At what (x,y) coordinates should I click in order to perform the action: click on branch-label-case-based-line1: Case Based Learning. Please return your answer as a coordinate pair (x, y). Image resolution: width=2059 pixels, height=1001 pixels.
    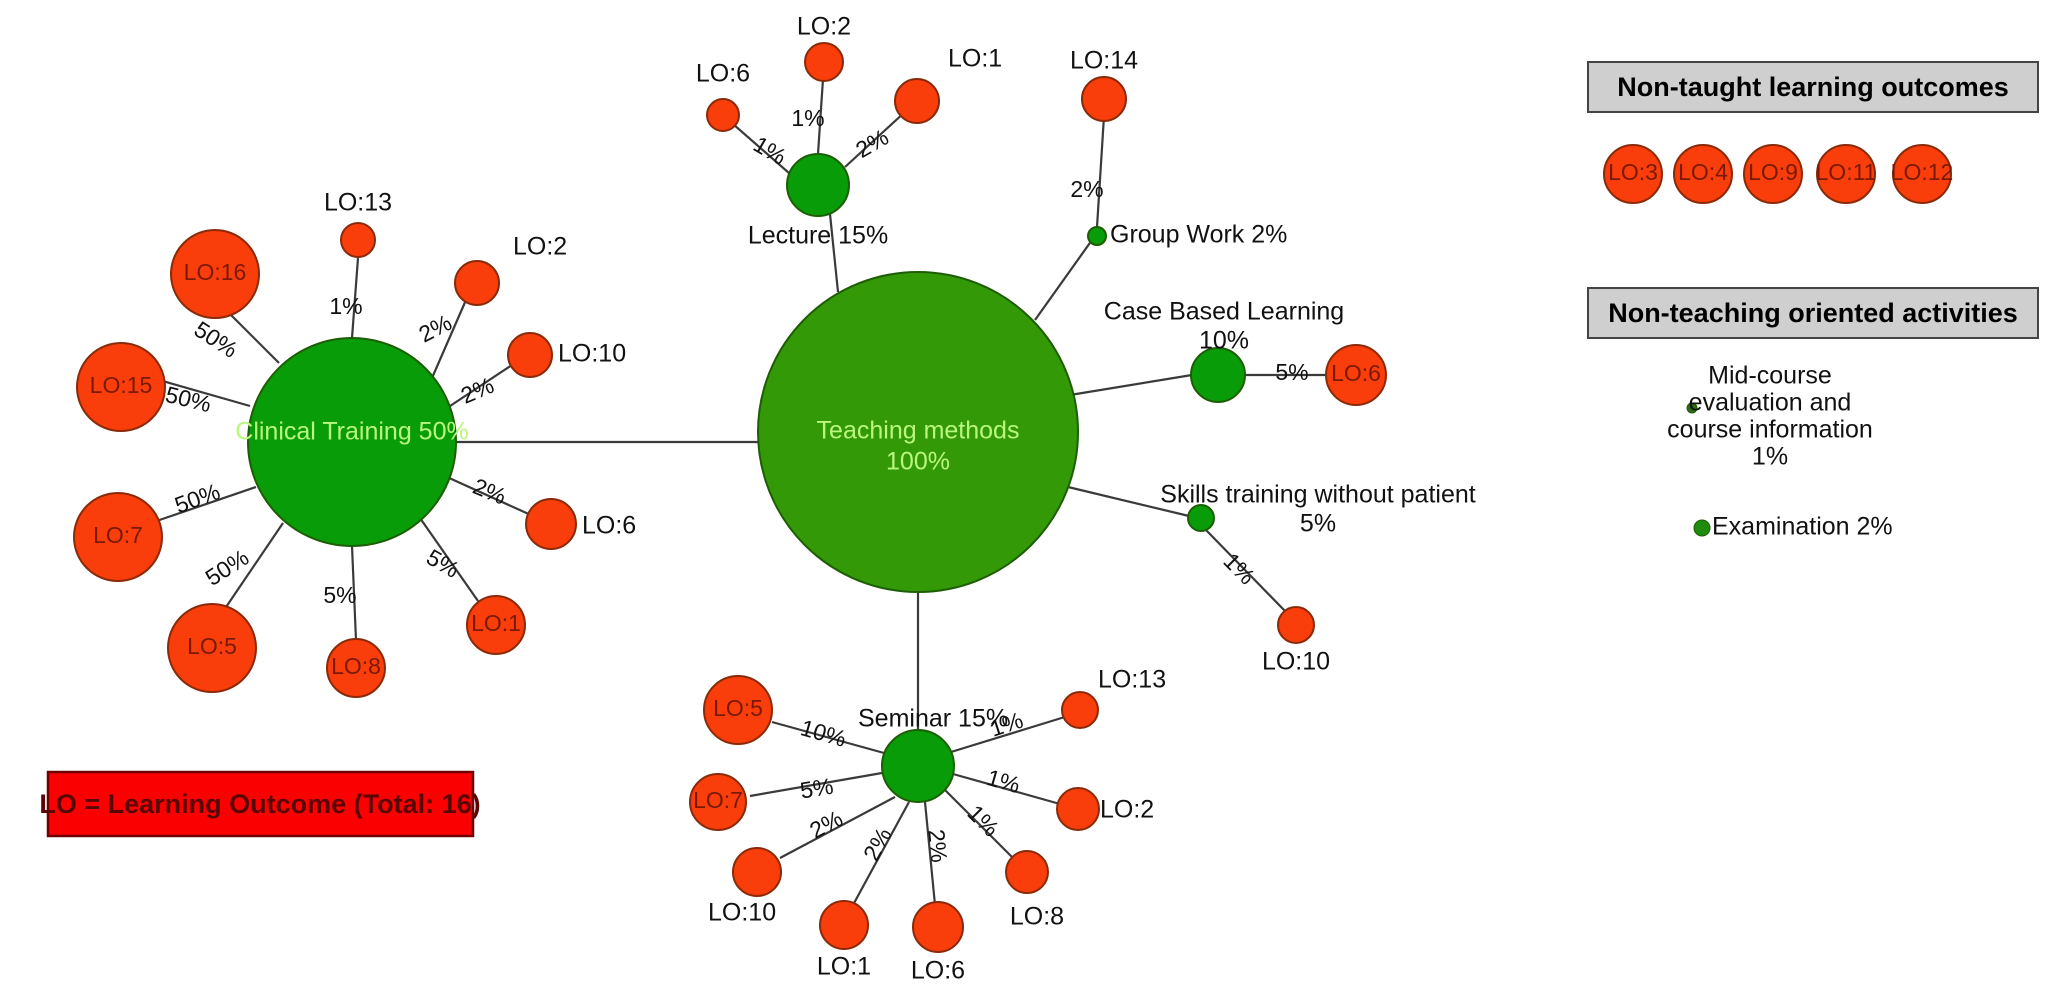
    Looking at the image, I should click on (1224, 312).